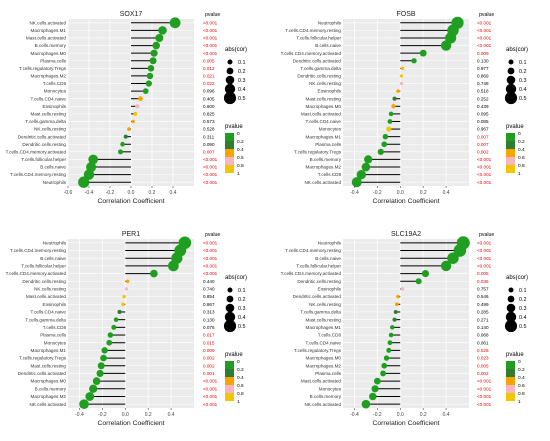  What do you see at coordinates (209, 136) in the screenshot?
I see `pvalue-label: 0.311` at bounding box center [209, 136].